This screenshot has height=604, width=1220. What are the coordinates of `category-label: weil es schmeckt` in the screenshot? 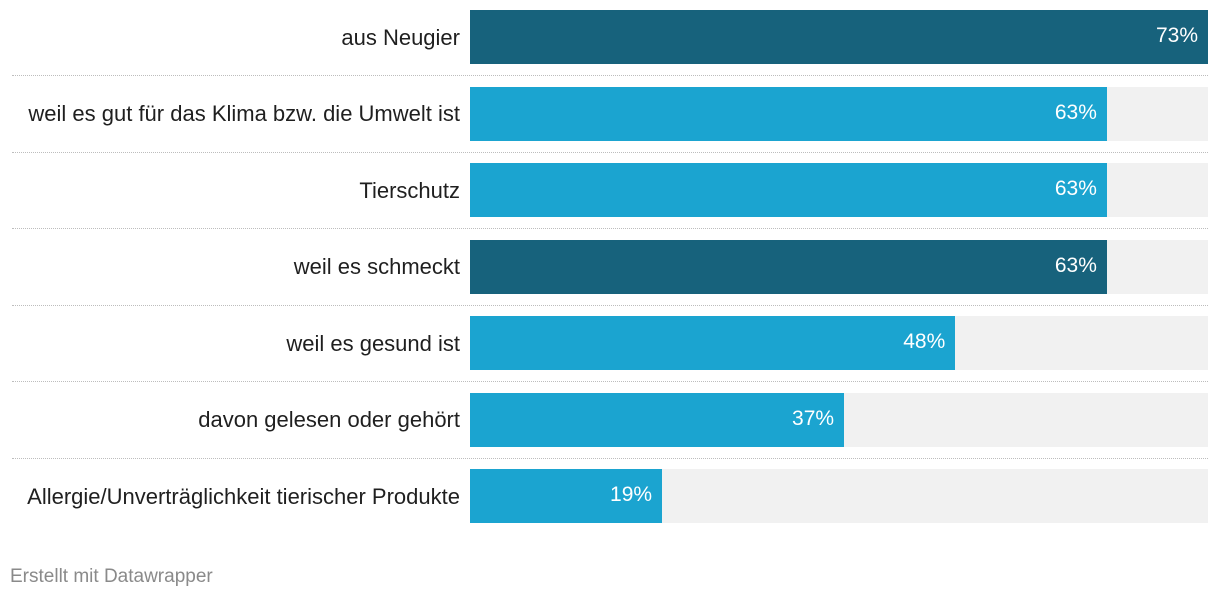 It's located at (376, 266).